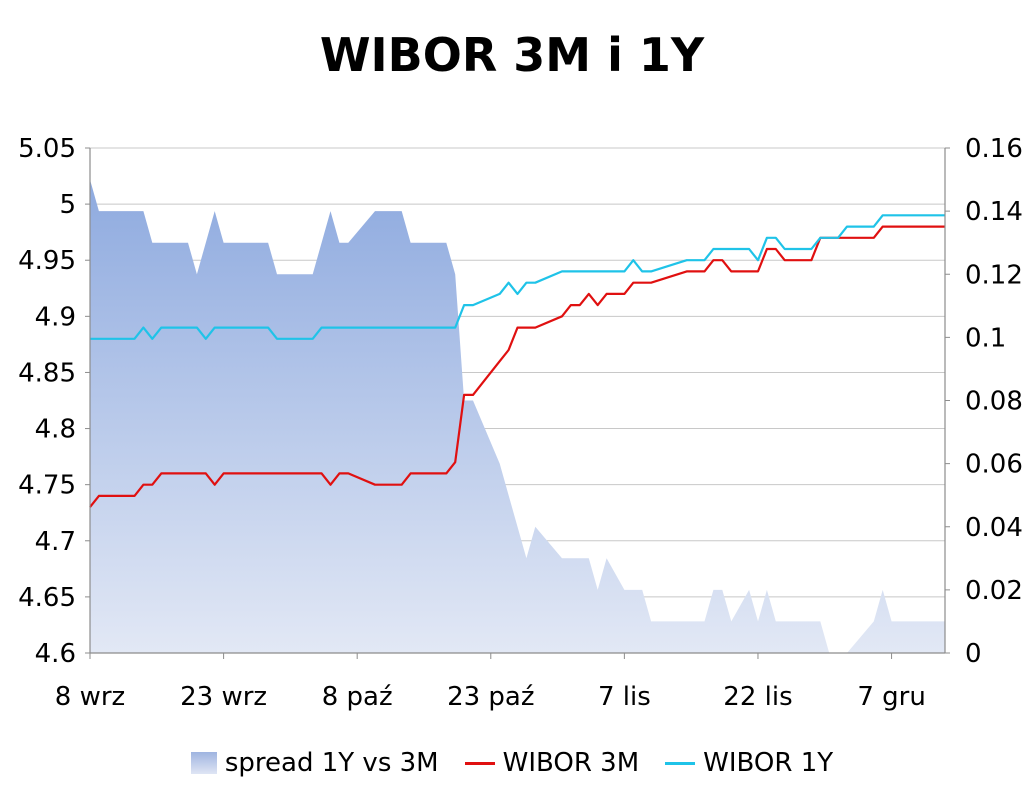  I want to click on y-left-tick-label-4: 4.85, so click(47, 373).